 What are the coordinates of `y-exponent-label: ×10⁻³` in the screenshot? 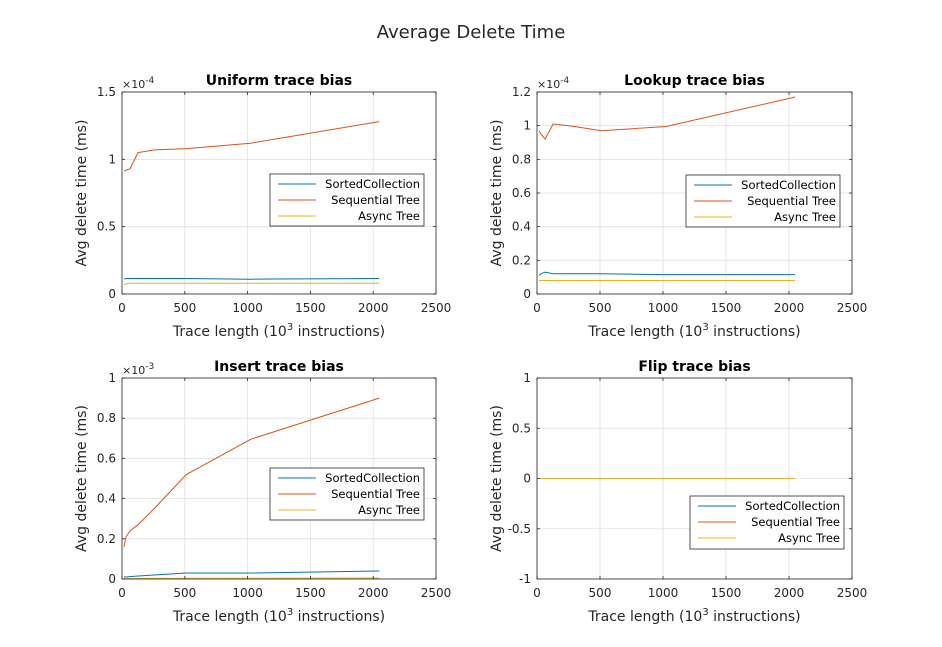 It's located at (138, 369).